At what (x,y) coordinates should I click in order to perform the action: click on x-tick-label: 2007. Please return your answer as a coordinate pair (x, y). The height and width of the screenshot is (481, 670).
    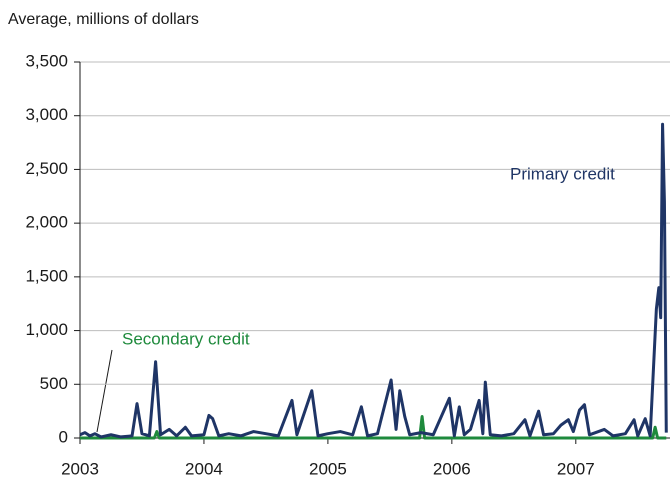
    Looking at the image, I should click on (576, 468).